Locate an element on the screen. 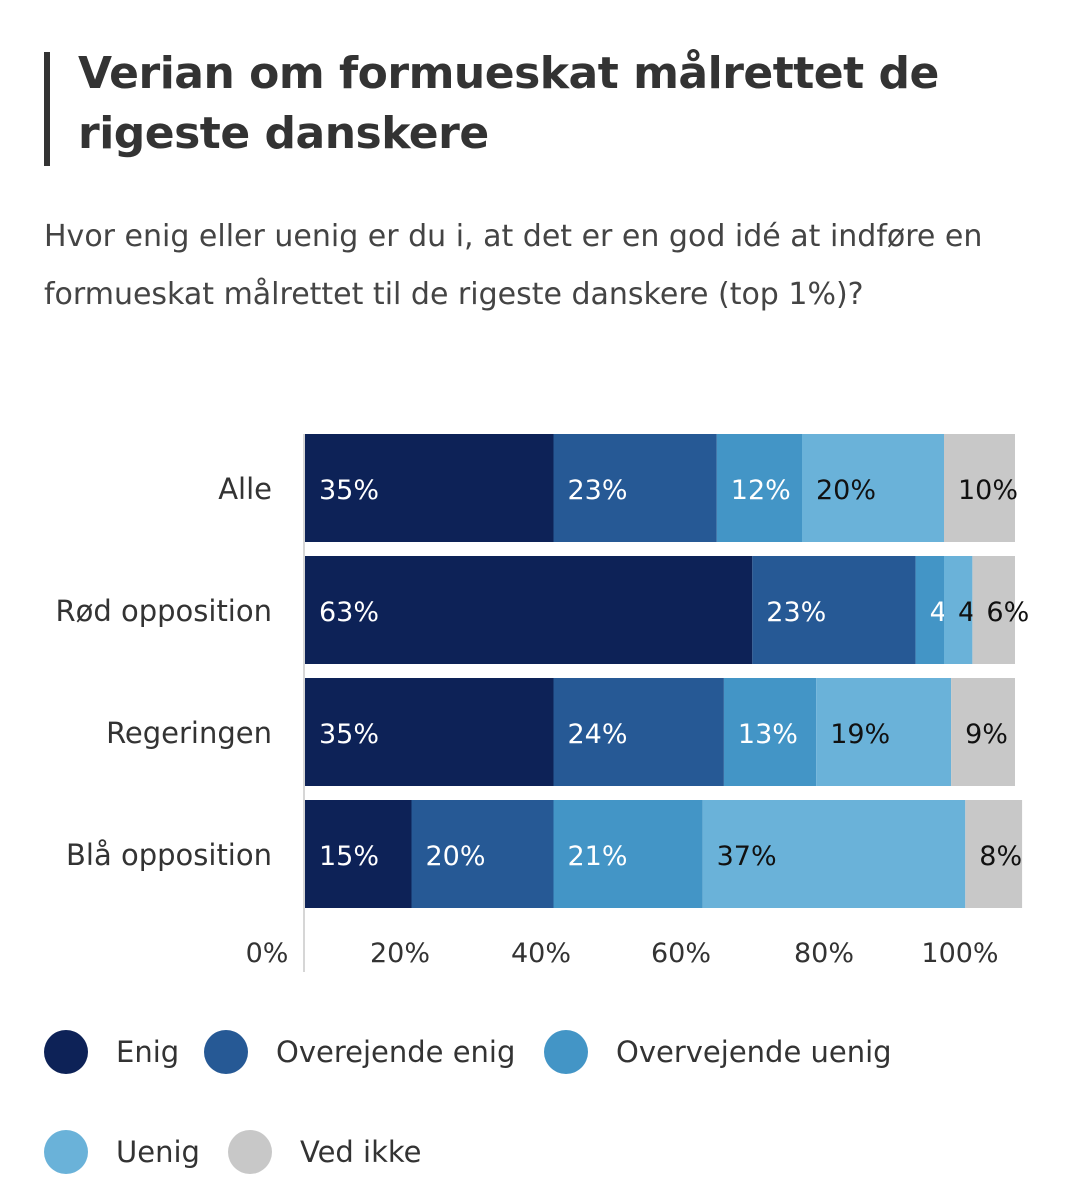  bar-enig-regeringen is located at coordinates (429, 732).